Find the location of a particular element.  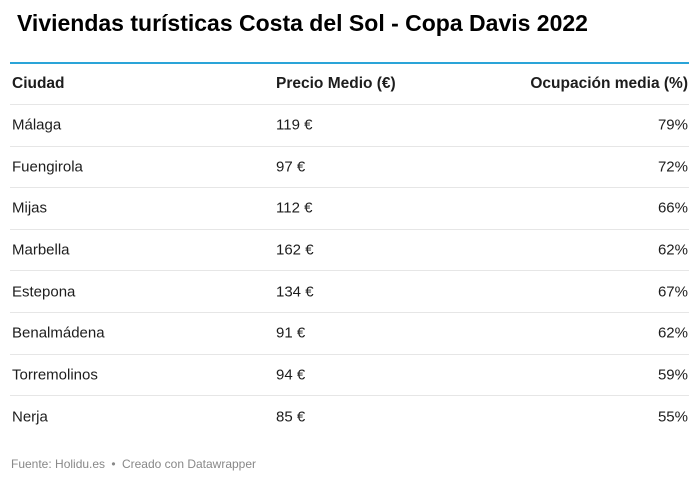

header-rule is located at coordinates (349, 63).